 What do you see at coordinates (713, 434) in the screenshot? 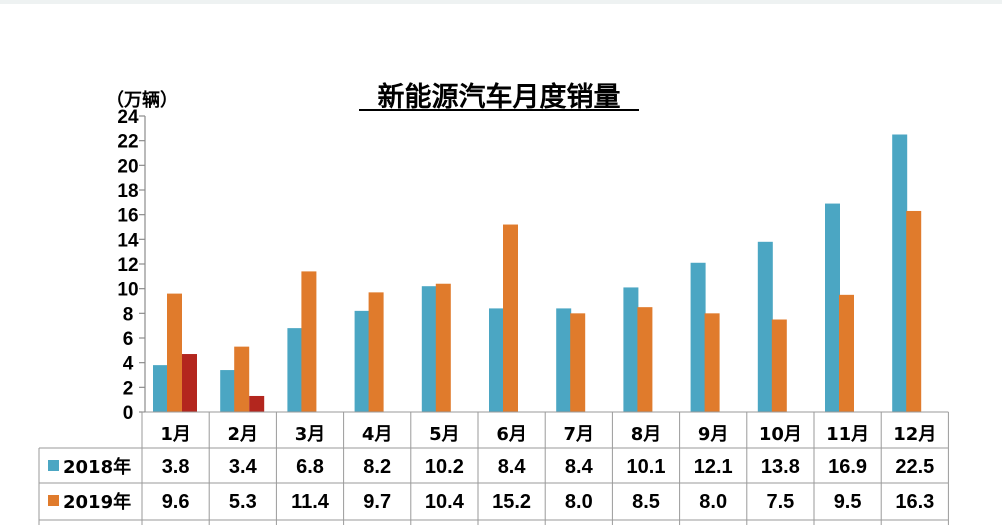
I see `category-label: 9月` at bounding box center [713, 434].